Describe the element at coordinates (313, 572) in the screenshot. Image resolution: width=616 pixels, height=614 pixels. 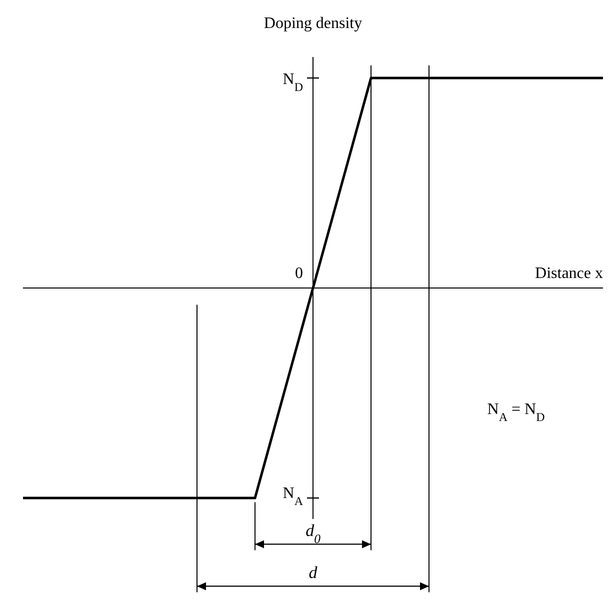
I see `text: d` at that location.